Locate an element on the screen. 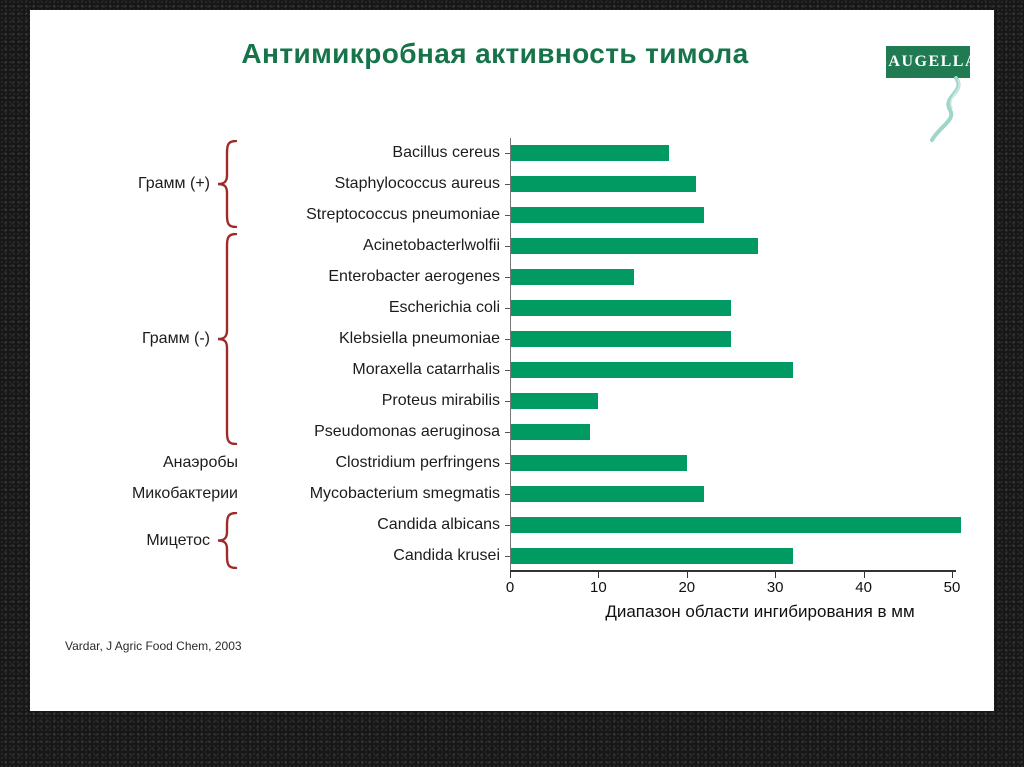 The width and height of the screenshot is (1024, 767). x-axis-tick-label: 20 is located at coordinates (687, 587).